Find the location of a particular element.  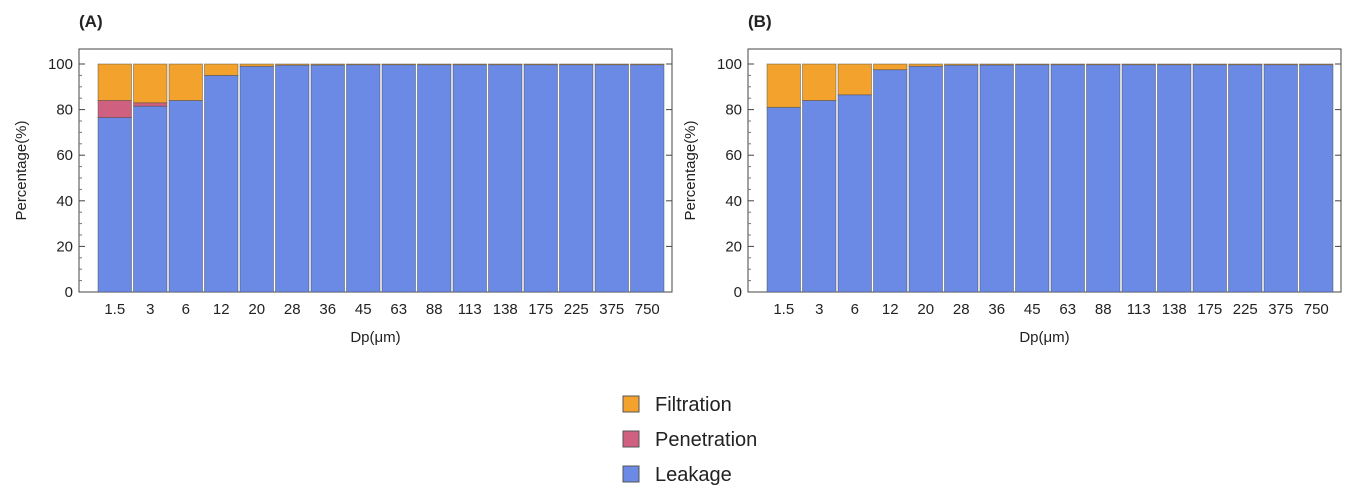

y-axis-label: Percentage(%) is located at coordinates (21, 170).